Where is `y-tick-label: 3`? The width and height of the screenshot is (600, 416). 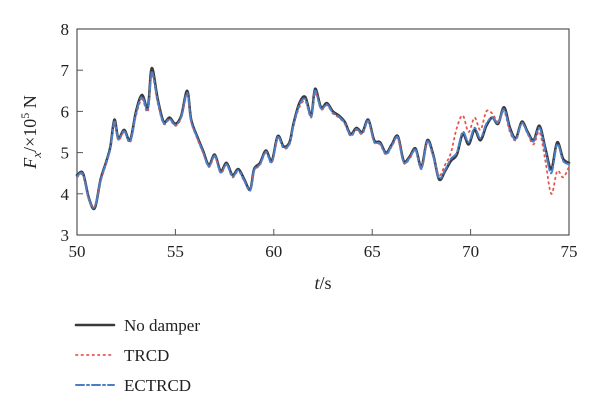
y-tick-label: 3 is located at coordinates (65, 235).